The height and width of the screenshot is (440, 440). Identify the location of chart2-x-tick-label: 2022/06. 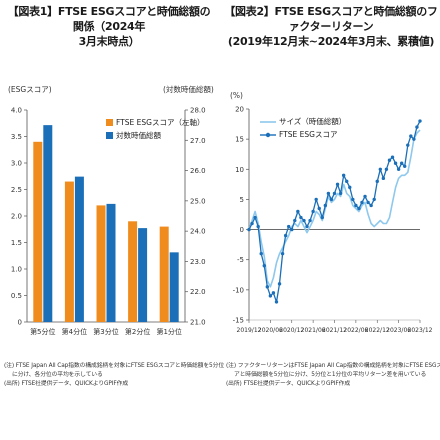
(355, 330).